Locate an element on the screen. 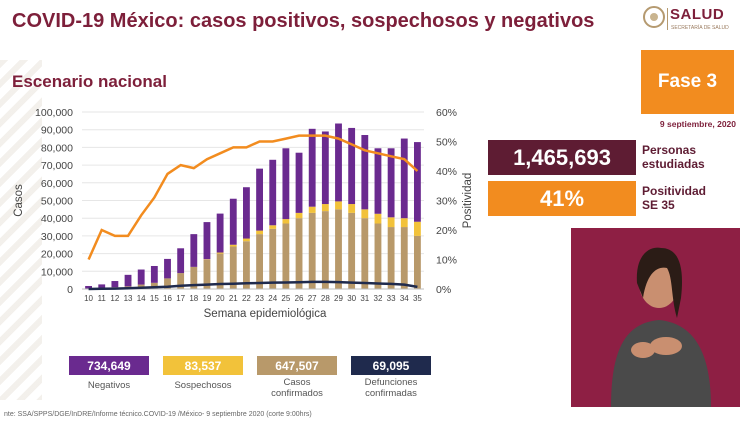 This screenshot has height=431, width=740. y2-tick-label: 0% is located at coordinates (443, 290).